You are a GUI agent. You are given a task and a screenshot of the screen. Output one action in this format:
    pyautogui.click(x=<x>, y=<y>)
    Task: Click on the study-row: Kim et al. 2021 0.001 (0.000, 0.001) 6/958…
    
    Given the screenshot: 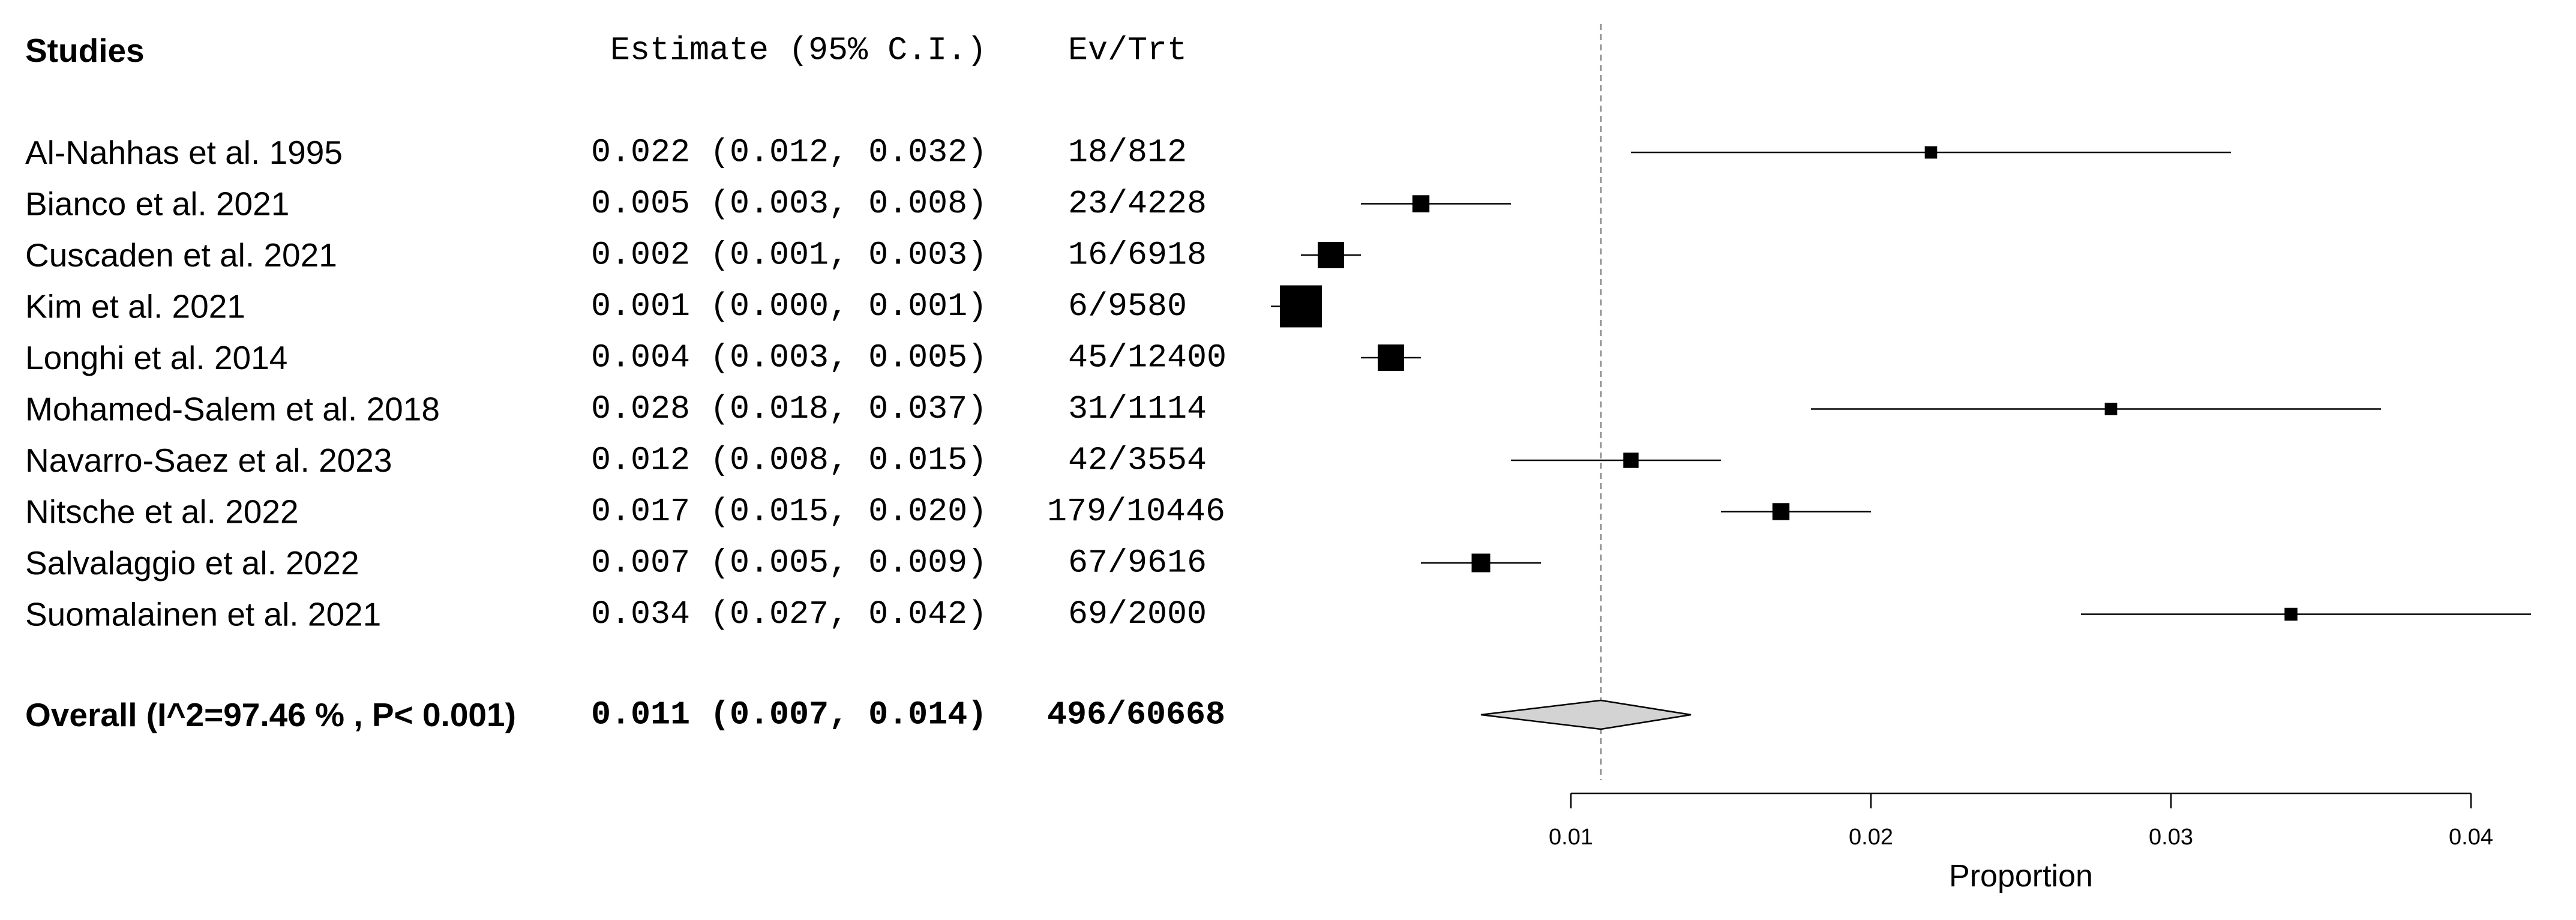 What is the action you would take?
    pyautogui.click(x=673, y=306)
    